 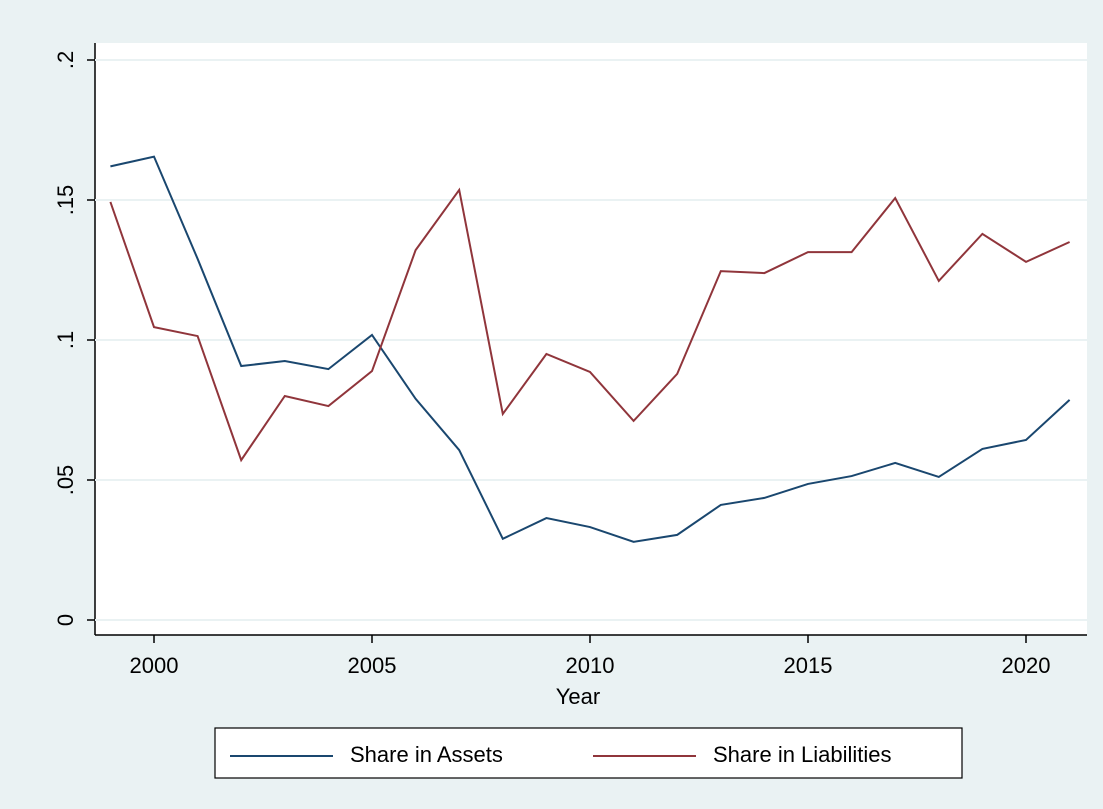 What do you see at coordinates (65, 200) in the screenshot?
I see `y-tick-label: .15` at bounding box center [65, 200].